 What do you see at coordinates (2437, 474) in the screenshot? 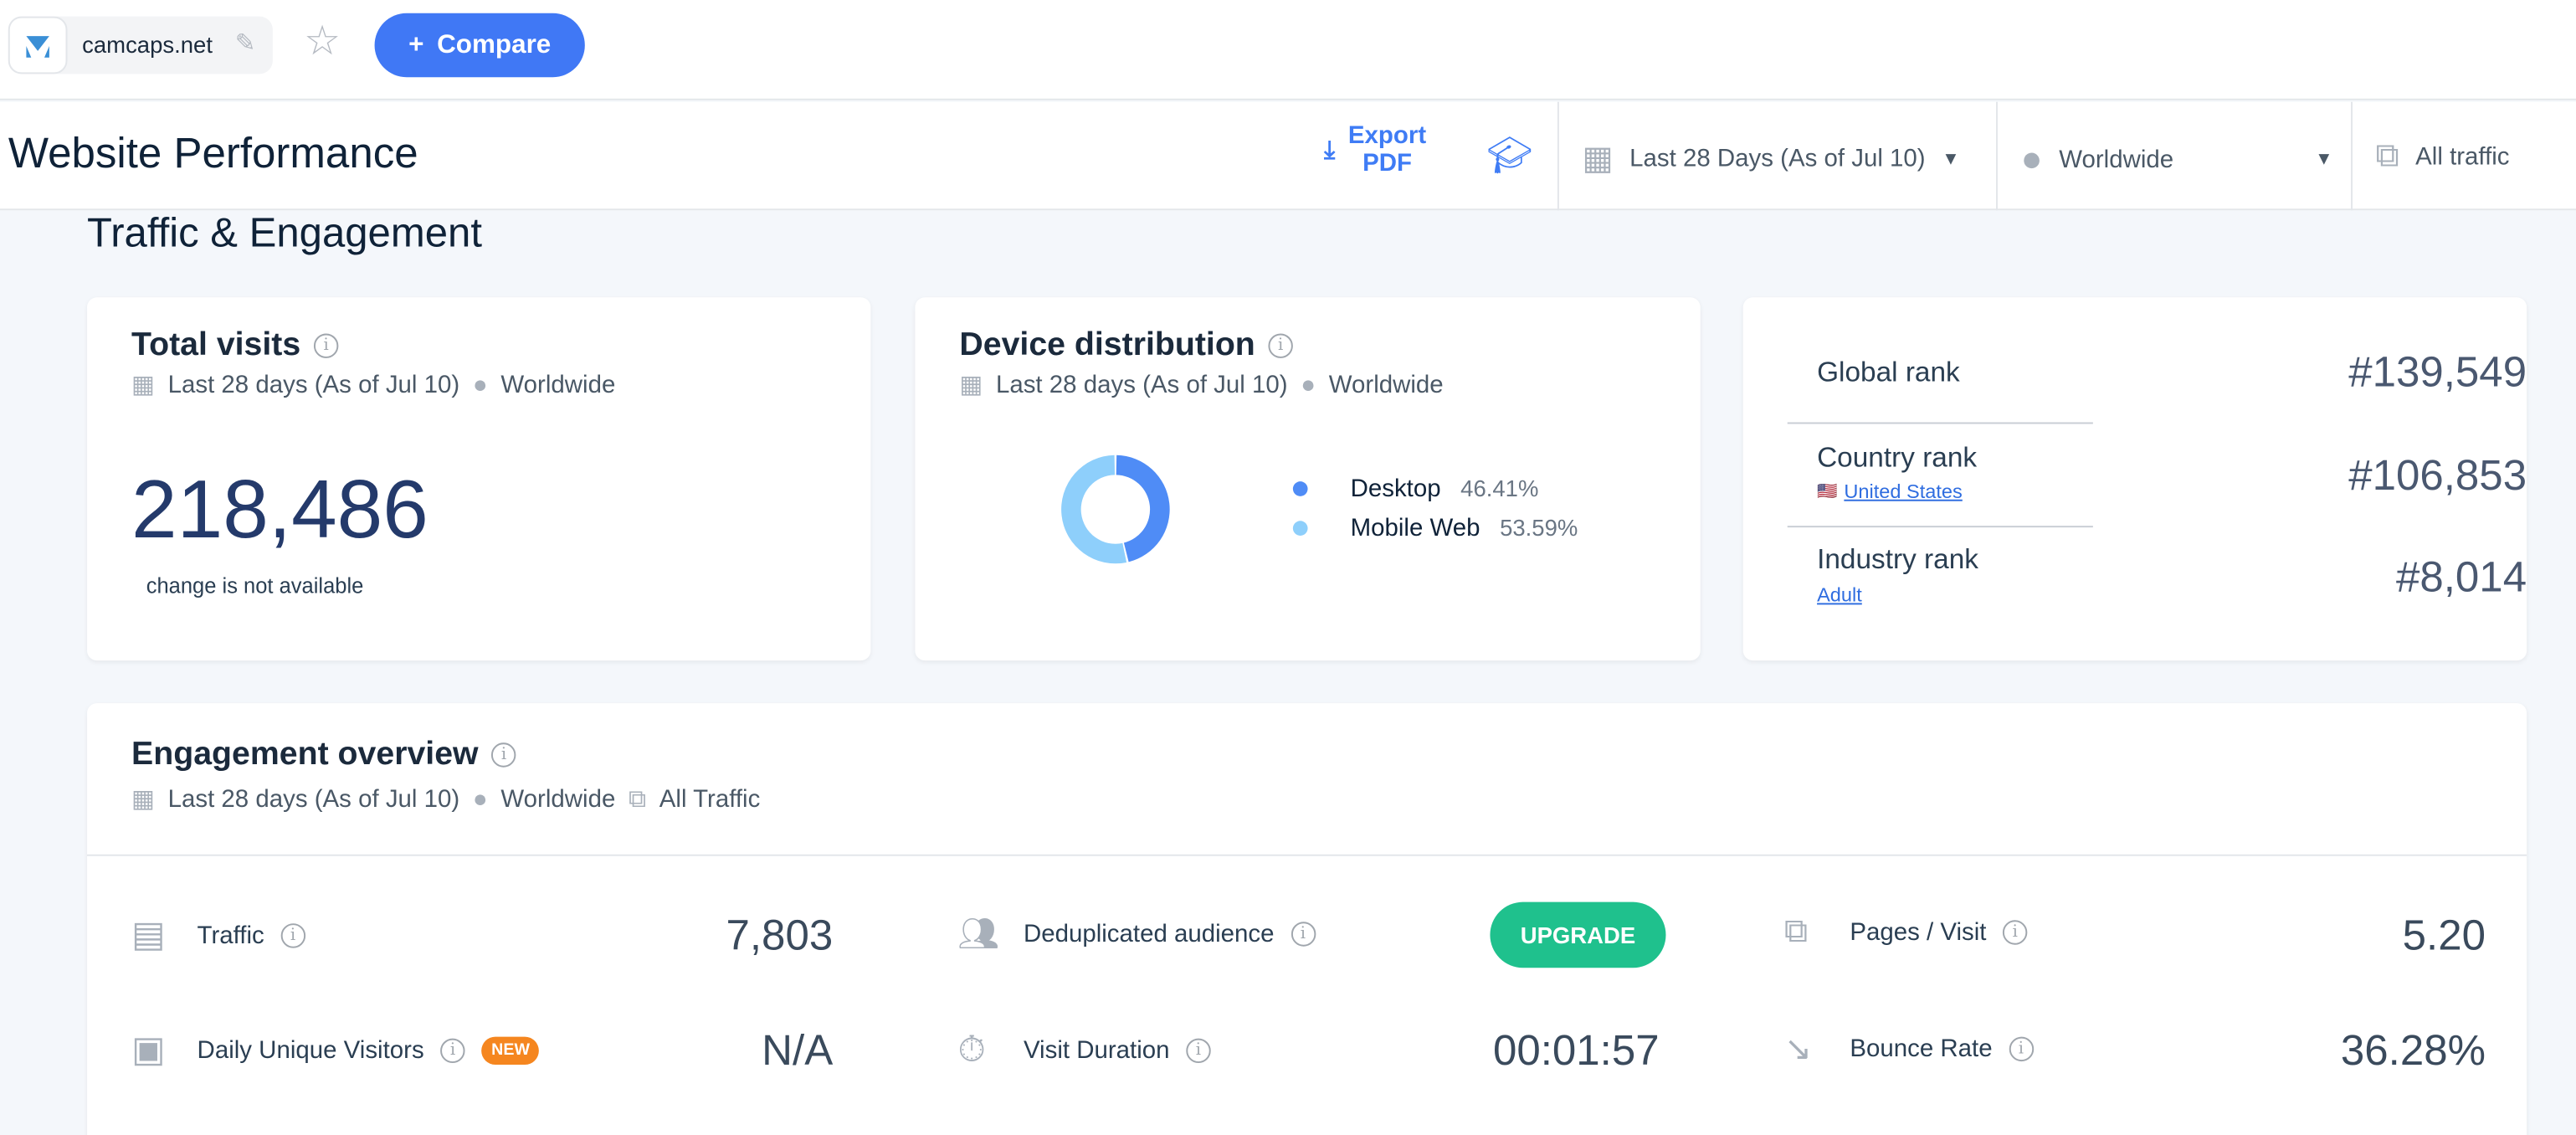
I see `rank-value: #106,853` at bounding box center [2437, 474].